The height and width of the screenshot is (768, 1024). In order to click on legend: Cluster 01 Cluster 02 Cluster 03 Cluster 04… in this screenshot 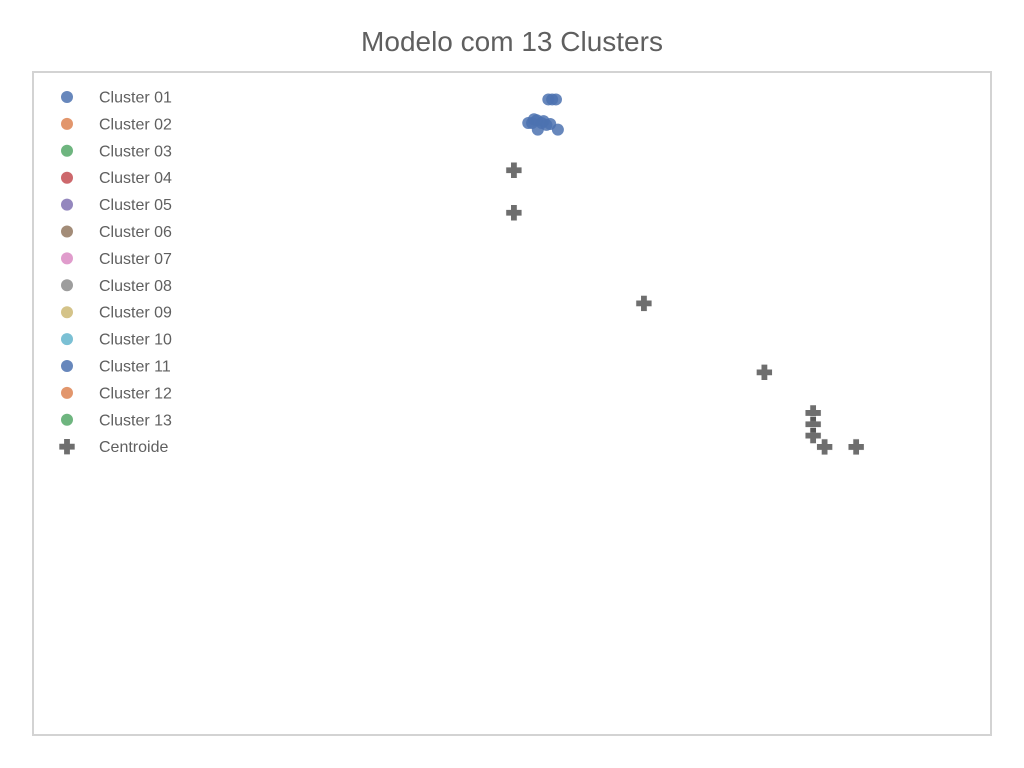, I will do `click(115, 273)`.